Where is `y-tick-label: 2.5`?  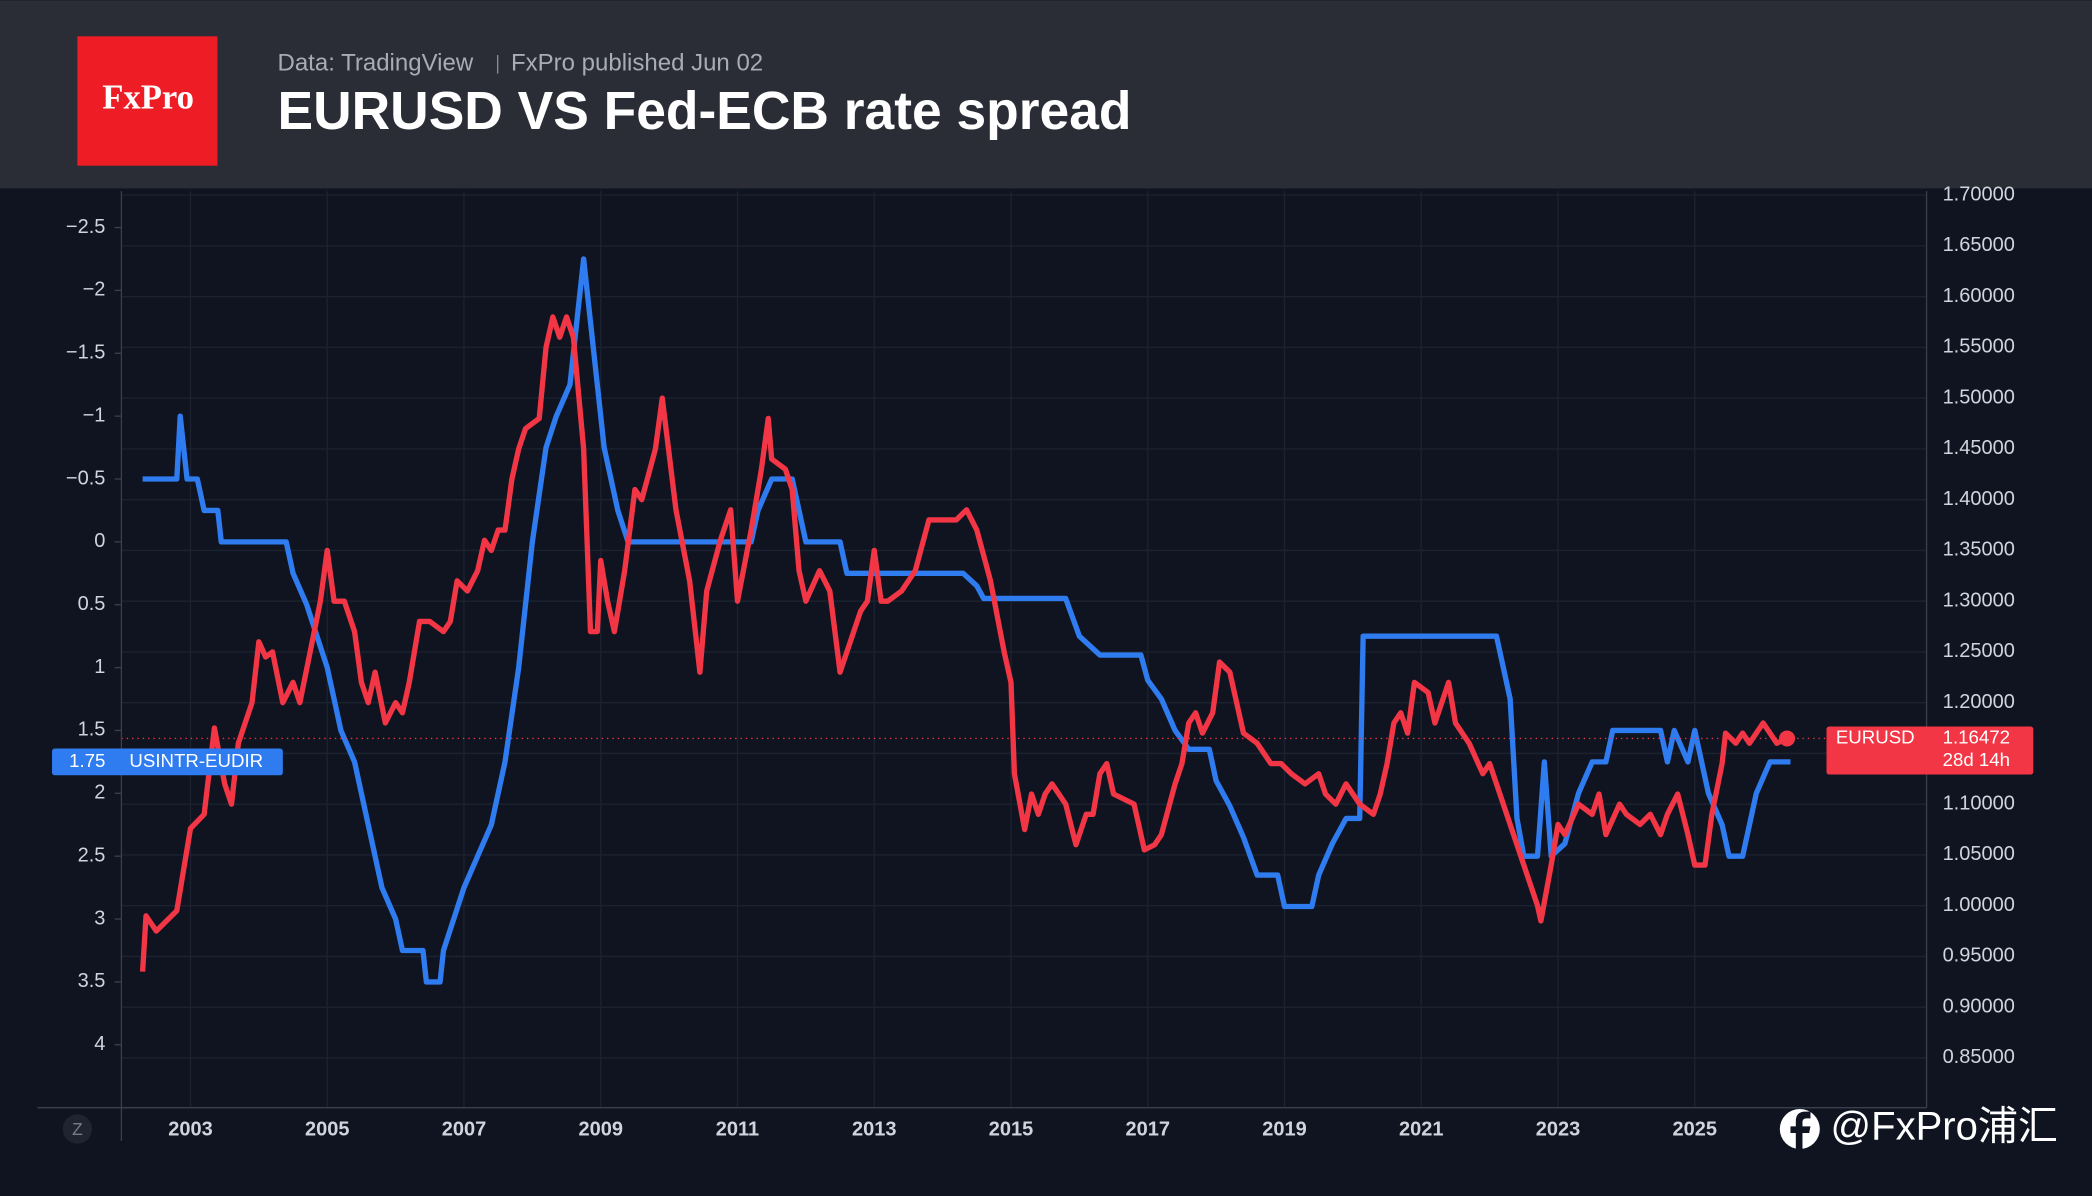 y-tick-label: 2.5 is located at coordinates (92, 855).